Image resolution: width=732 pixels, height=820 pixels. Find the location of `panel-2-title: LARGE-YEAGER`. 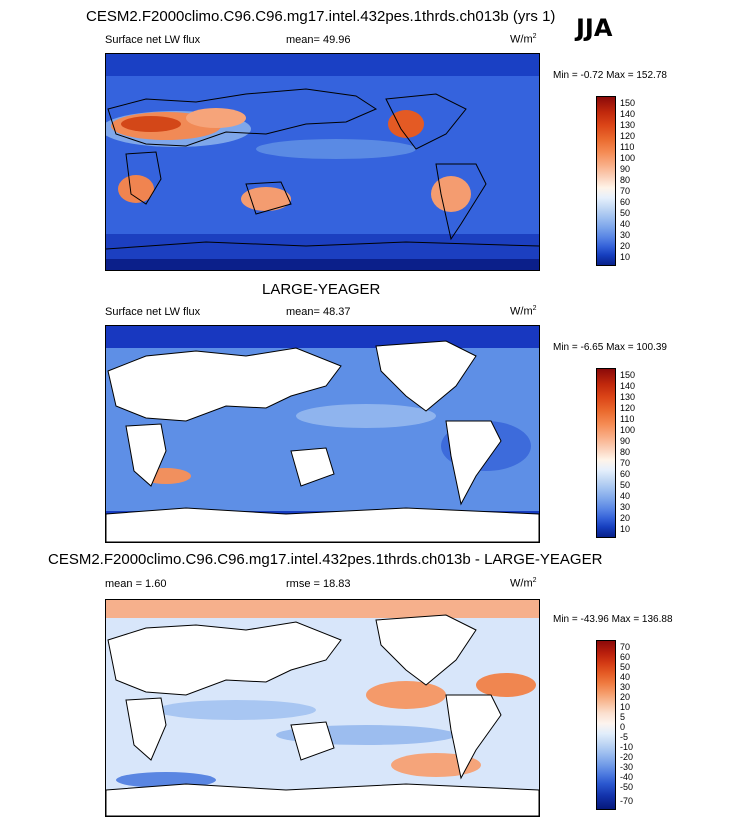

panel-2-title: LARGE-YEAGER is located at coordinates (321, 289).